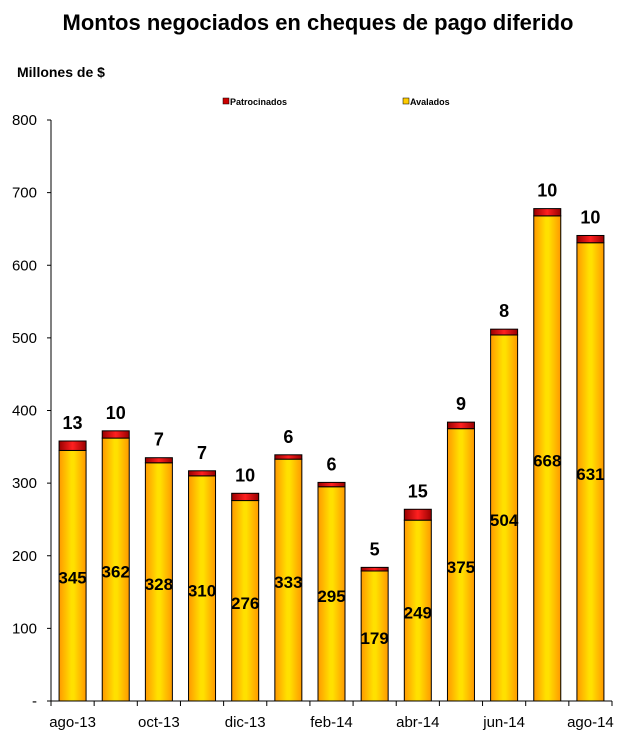 The height and width of the screenshot is (749, 622). Describe the element at coordinates (24, 411) in the screenshot. I see `y-tick-label: 400` at that location.